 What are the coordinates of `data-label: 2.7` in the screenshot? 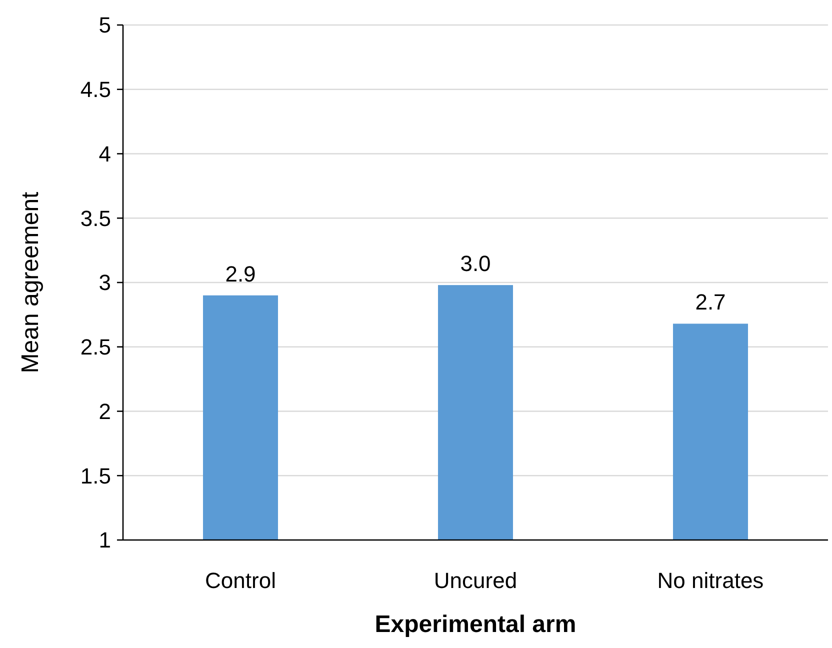 It's located at (710, 302).